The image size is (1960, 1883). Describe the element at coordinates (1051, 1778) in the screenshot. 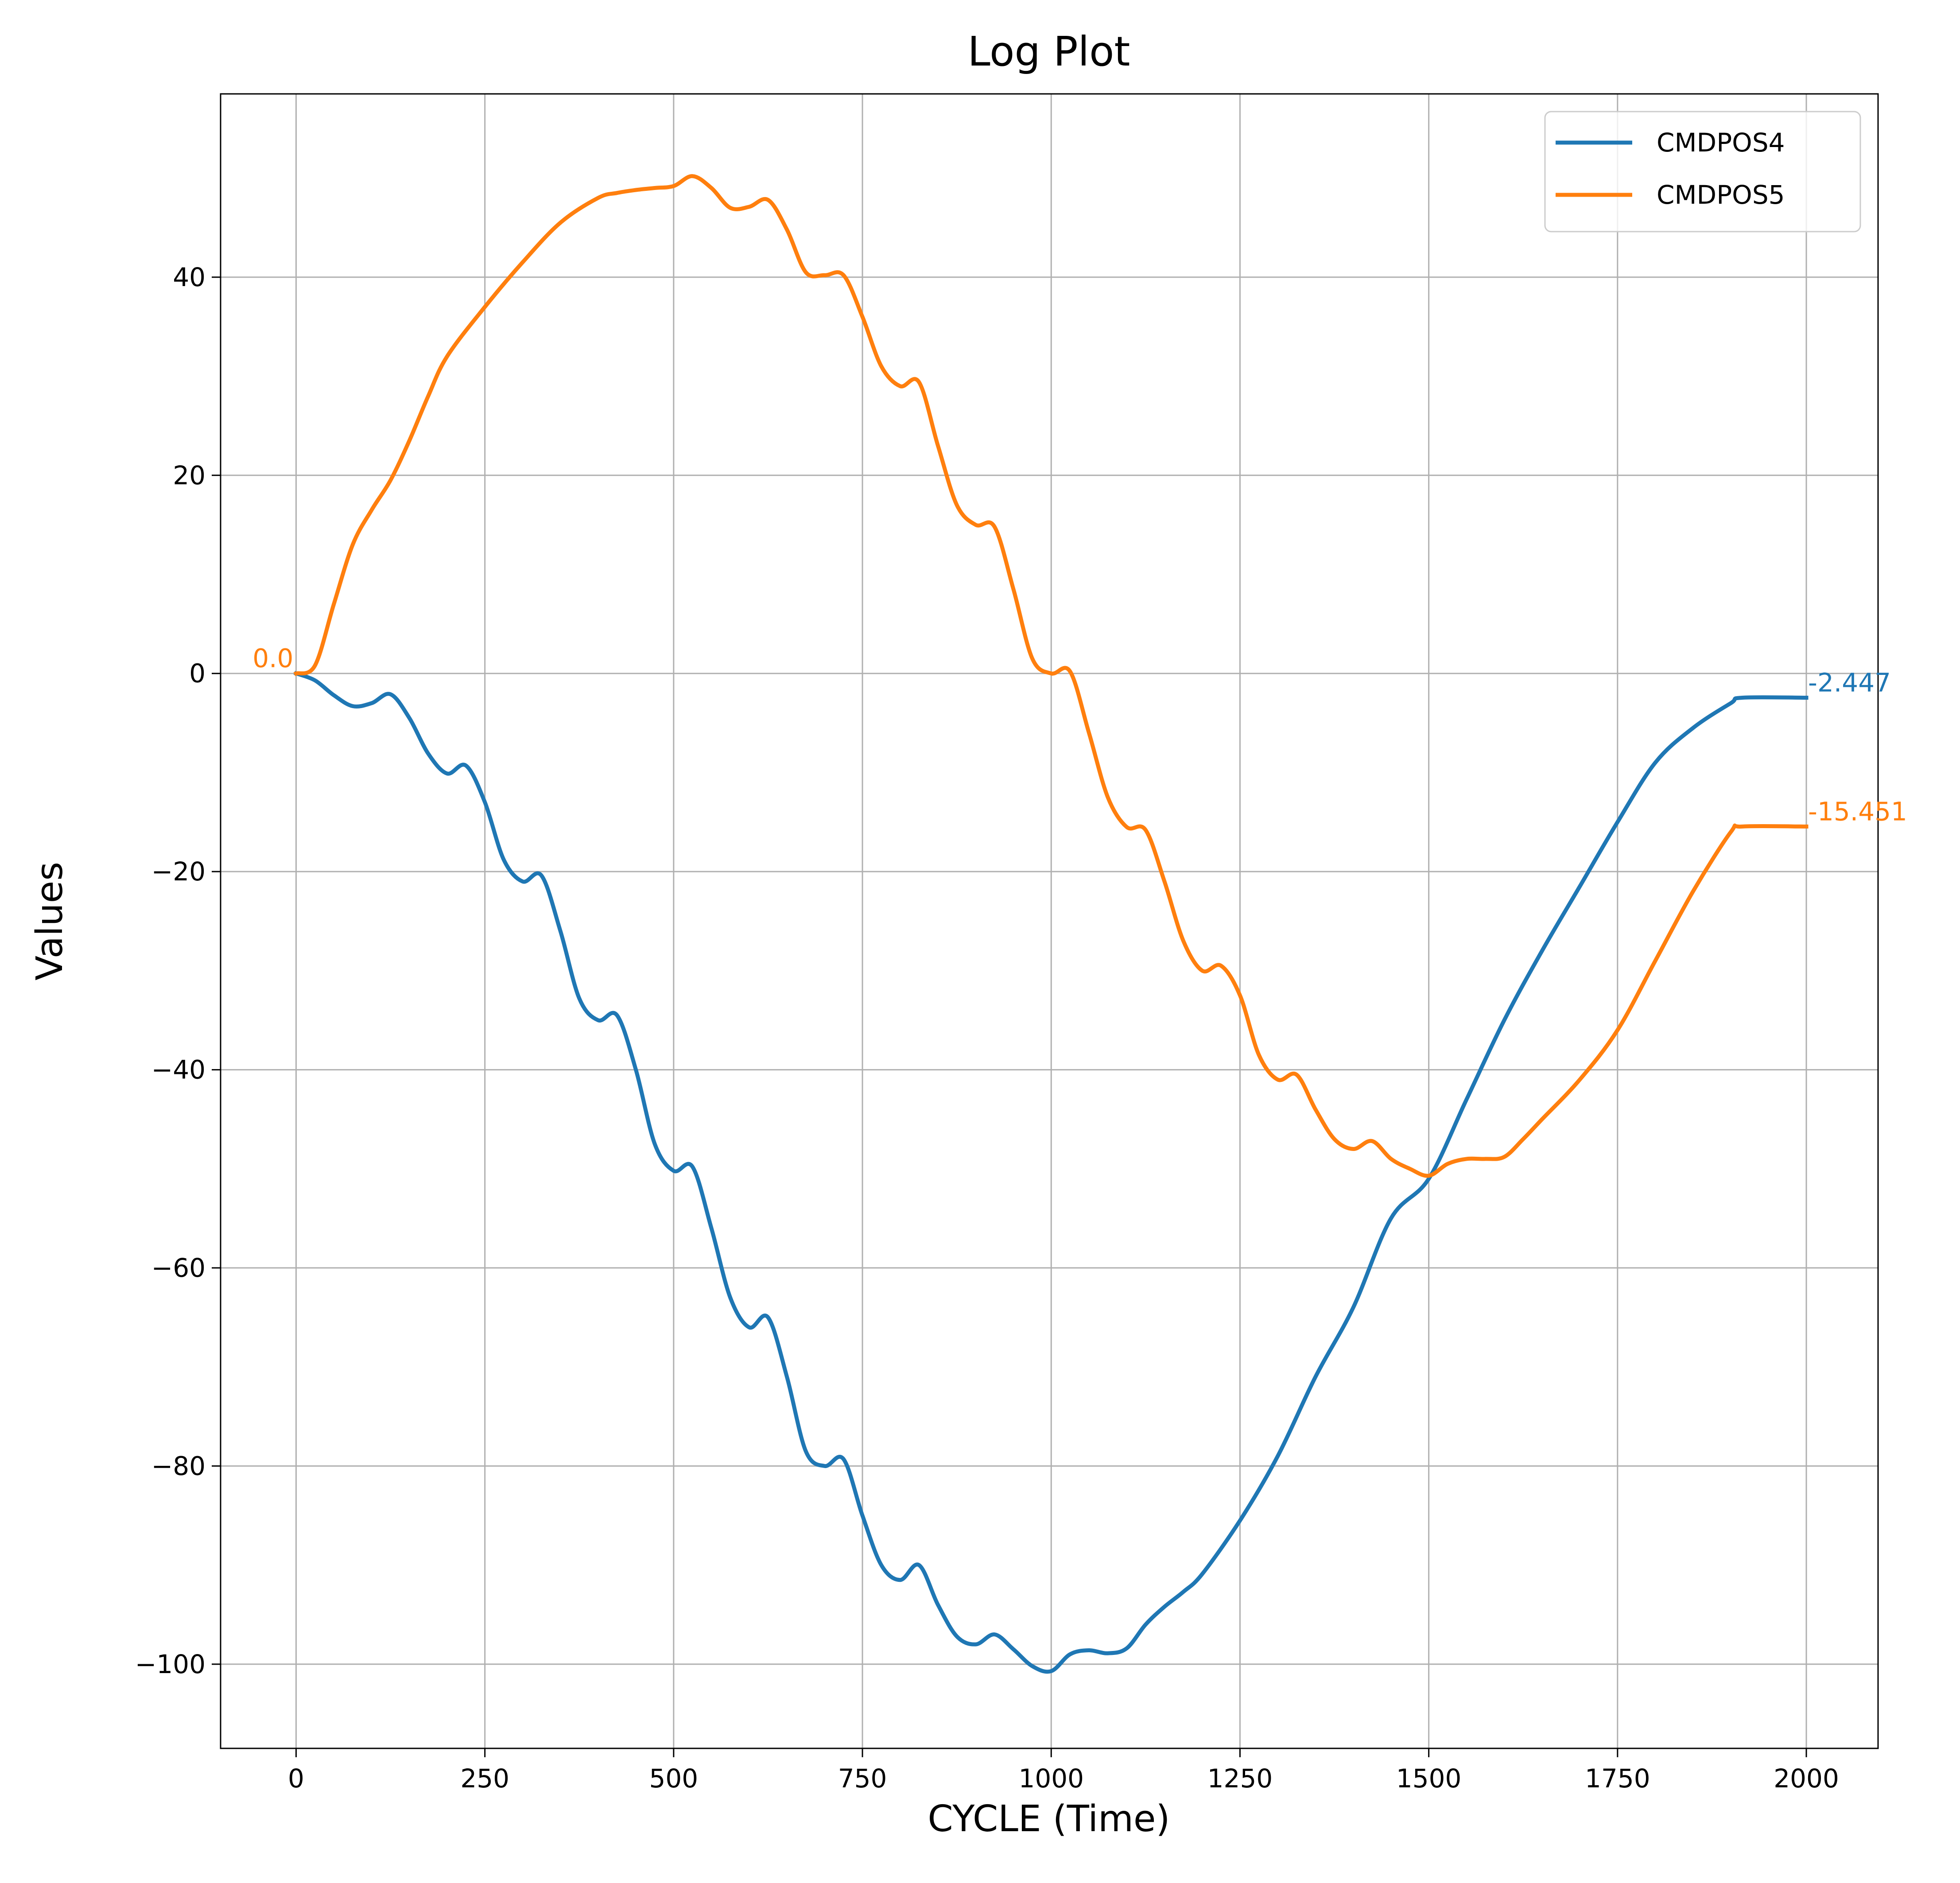

I see `x-tick-label: 1000` at that location.